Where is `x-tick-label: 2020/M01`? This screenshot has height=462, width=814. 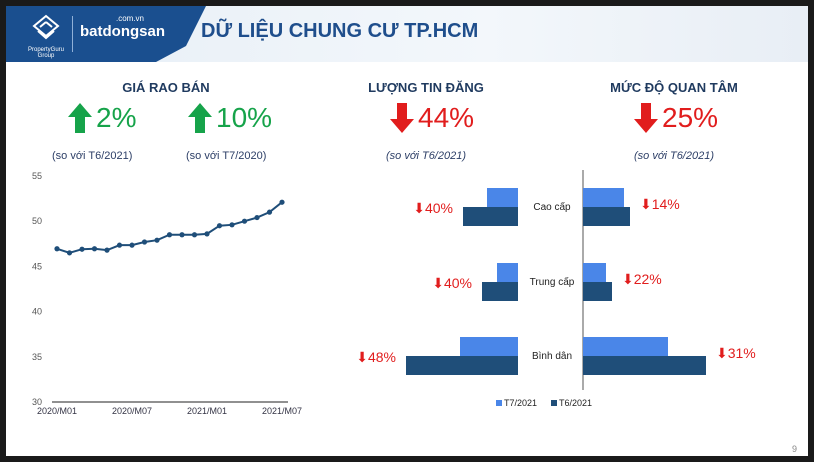 x-tick-label: 2020/M01 is located at coordinates (57, 411).